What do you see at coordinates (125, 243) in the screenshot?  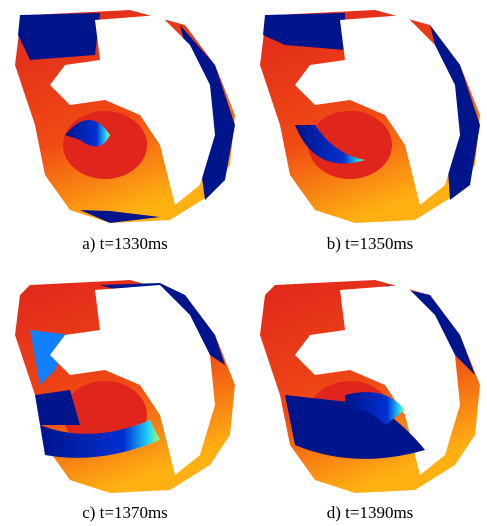 I see `caption: a) t=1330ms` at bounding box center [125, 243].